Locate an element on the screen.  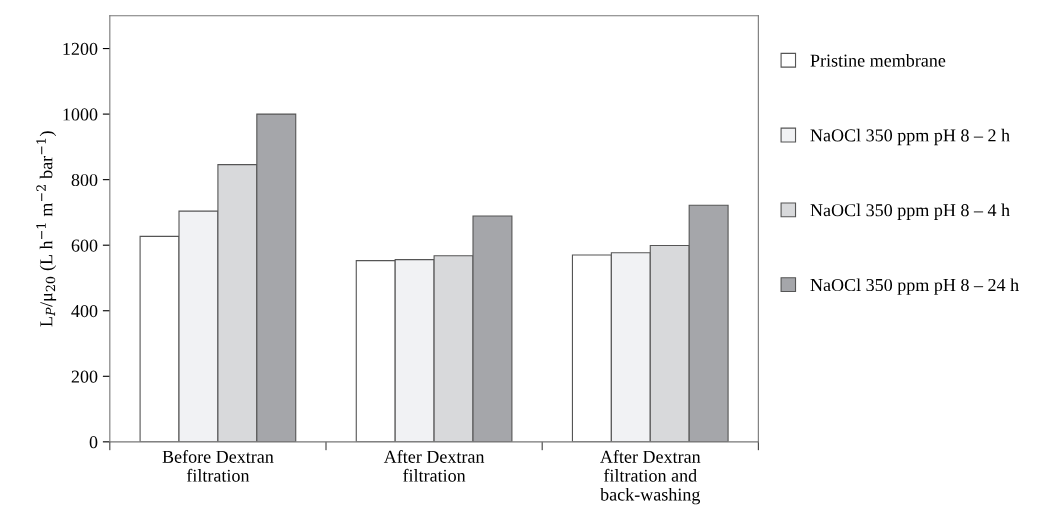
legend-label: Pristine membrane is located at coordinates (878, 60).